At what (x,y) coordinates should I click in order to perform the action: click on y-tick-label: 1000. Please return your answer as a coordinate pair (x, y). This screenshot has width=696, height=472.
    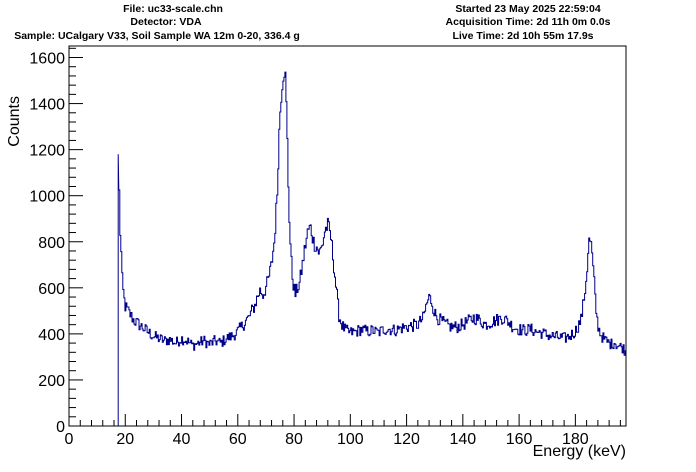
    Looking at the image, I should click on (47, 197).